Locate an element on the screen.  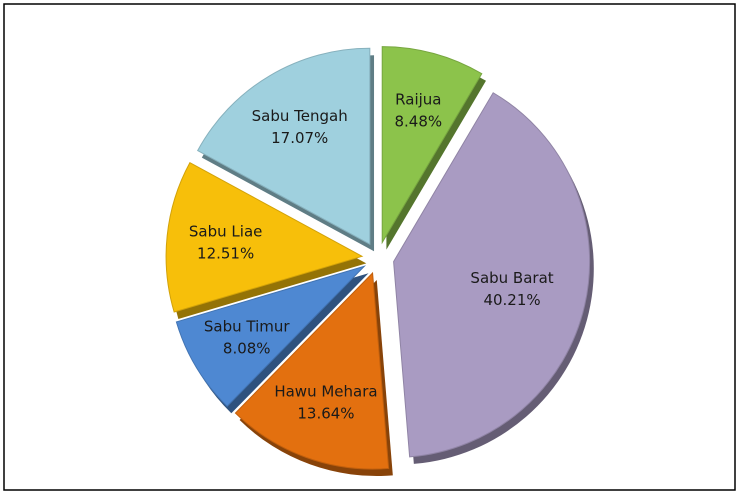
slice-name: Raijua is located at coordinates (418, 100).